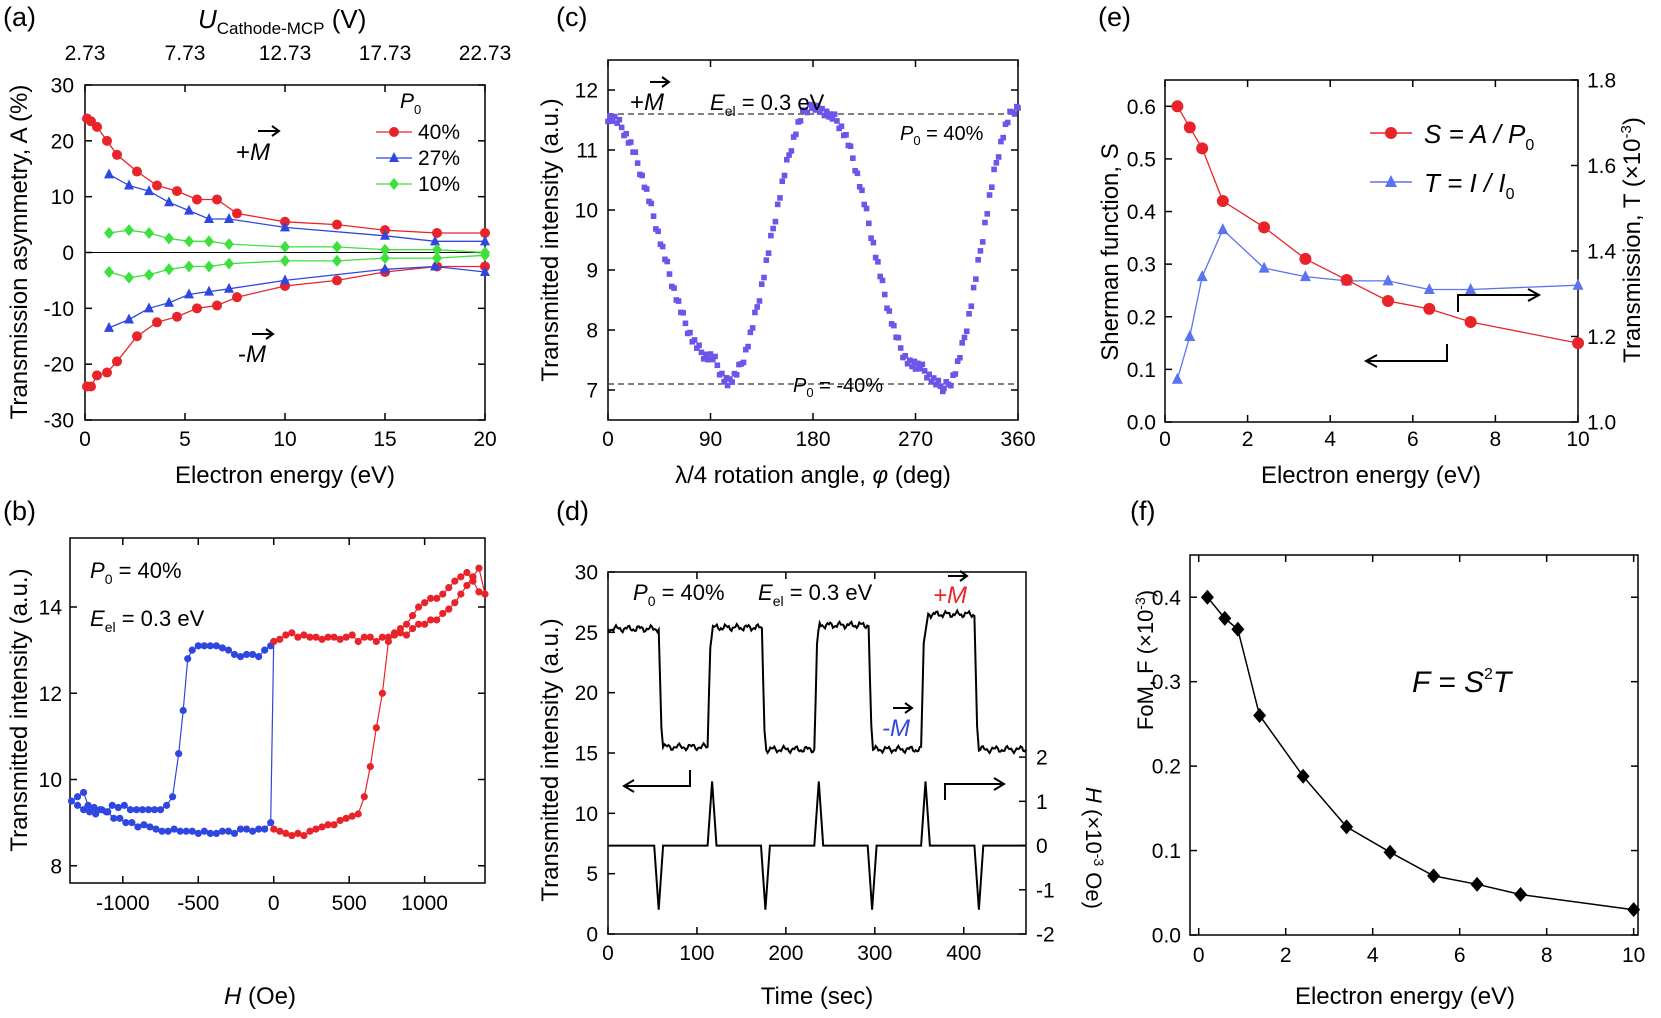  Describe the element at coordinates (1330, 439) in the screenshot. I see `x-tick-label: 4` at that location.